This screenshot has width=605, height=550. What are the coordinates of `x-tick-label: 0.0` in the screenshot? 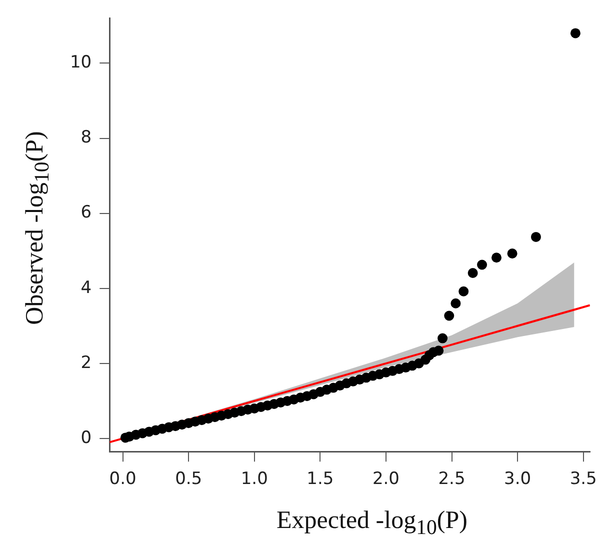 It's located at (122, 479).